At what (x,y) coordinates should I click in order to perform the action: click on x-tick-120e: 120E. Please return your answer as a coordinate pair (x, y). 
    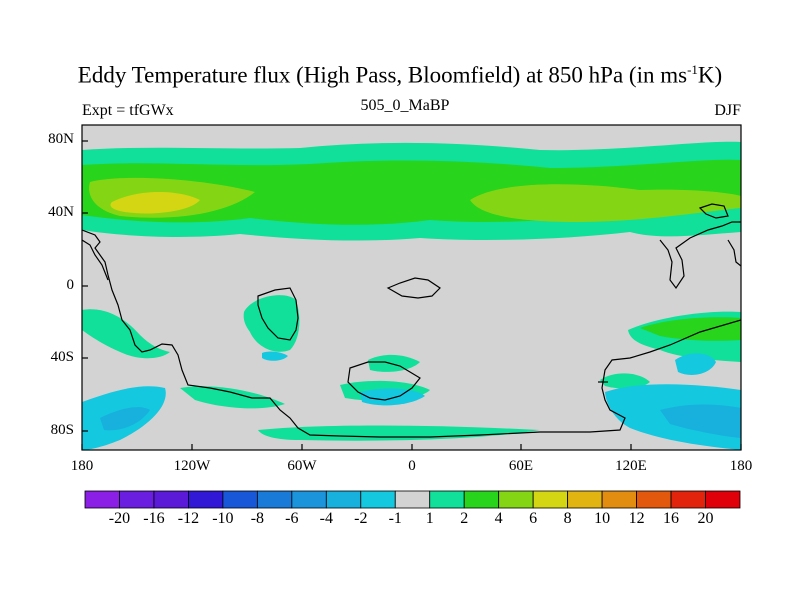
    Looking at the image, I should click on (631, 466).